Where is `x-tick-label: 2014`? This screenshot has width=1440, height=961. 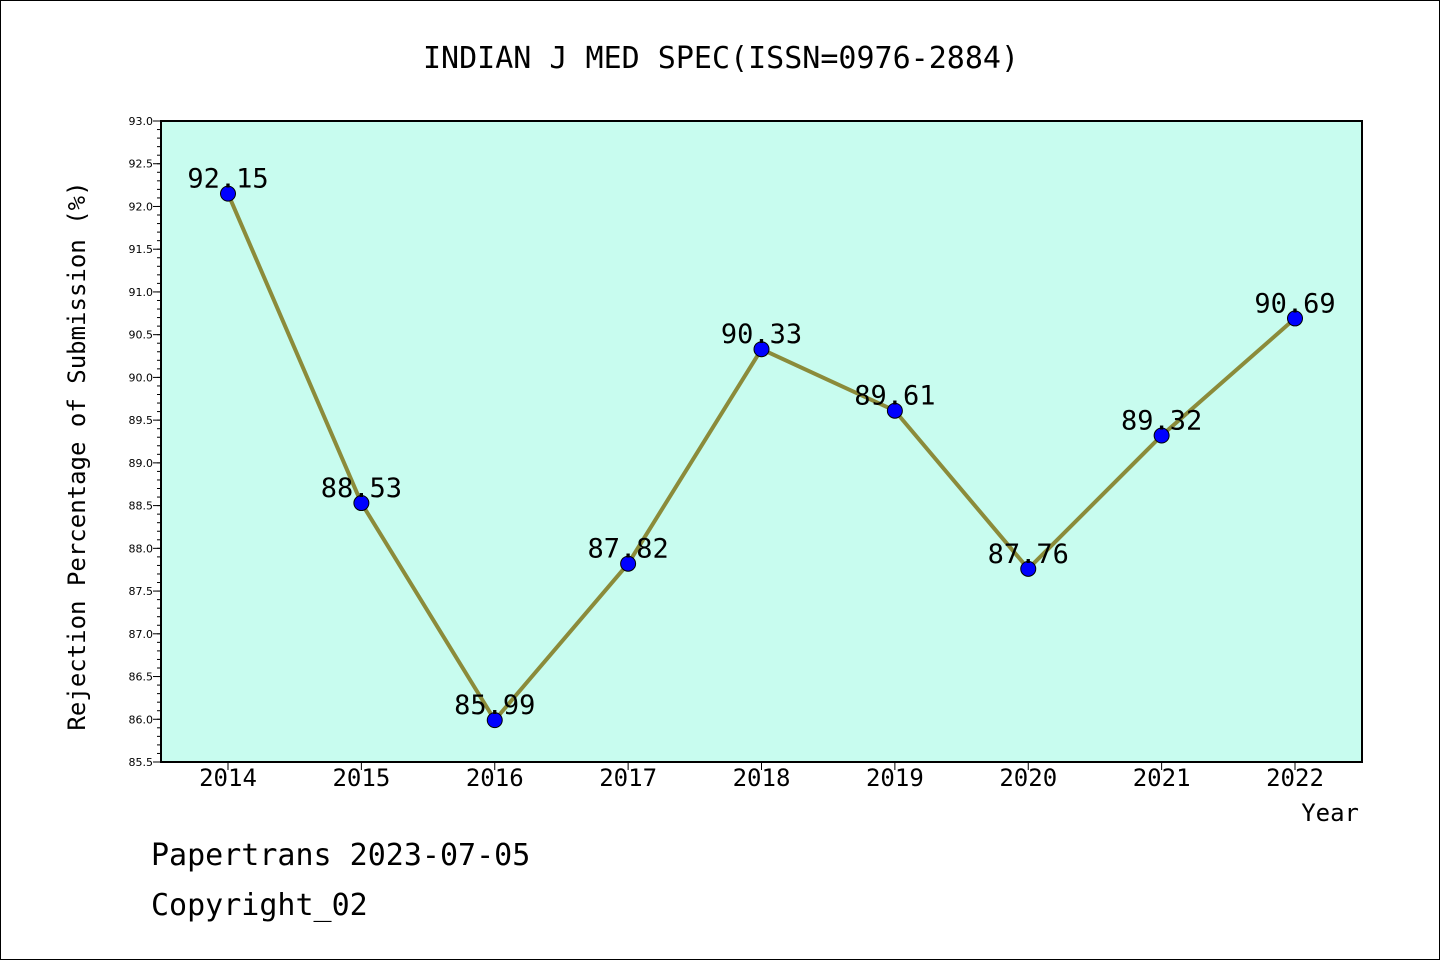 x-tick-label: 2014 is located at coordinates (228, 778).